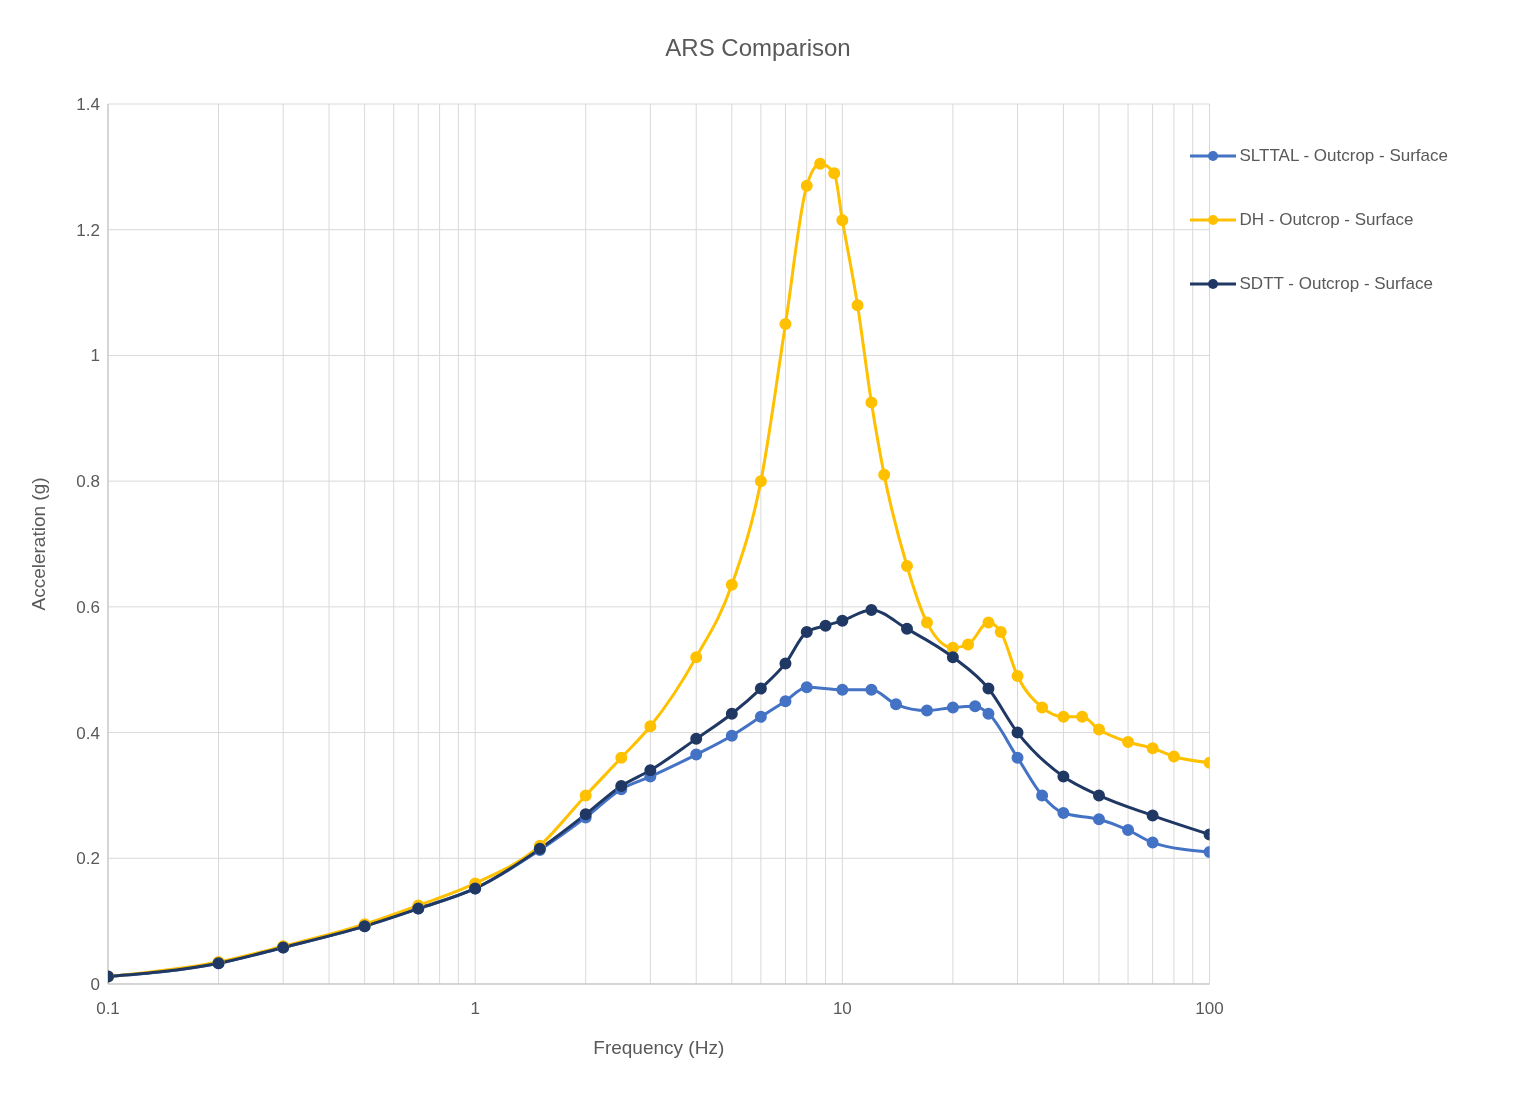 The height and width of the screenshot is (1102, 1535). I want to click on x-tick-label: 1, so click(475, 1009).